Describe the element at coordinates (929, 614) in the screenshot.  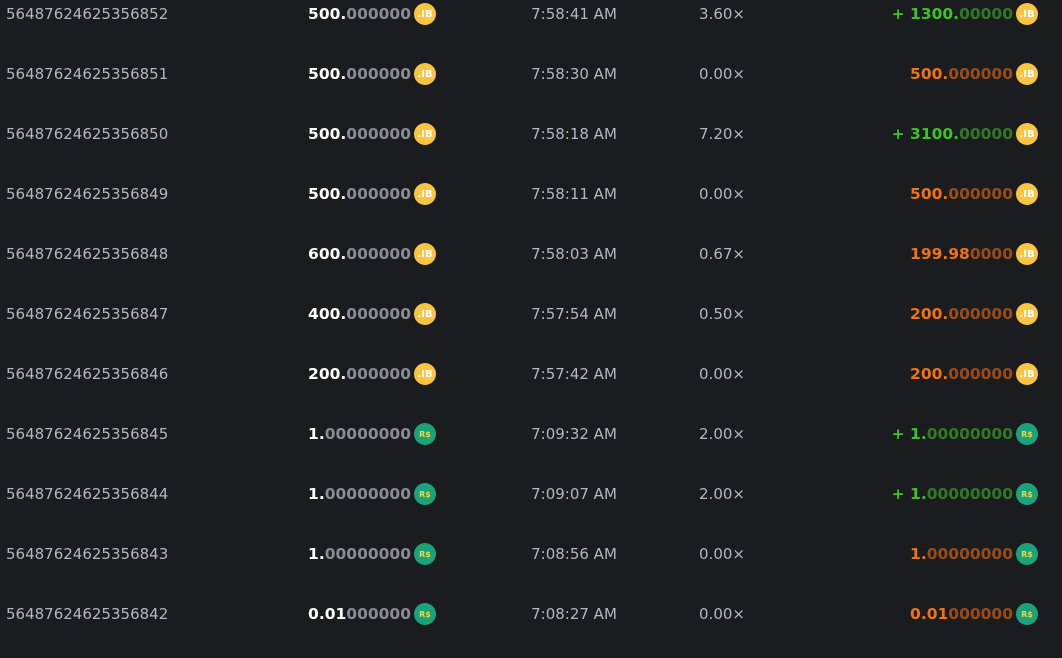
I see `payout-main: 0.01` at that location.